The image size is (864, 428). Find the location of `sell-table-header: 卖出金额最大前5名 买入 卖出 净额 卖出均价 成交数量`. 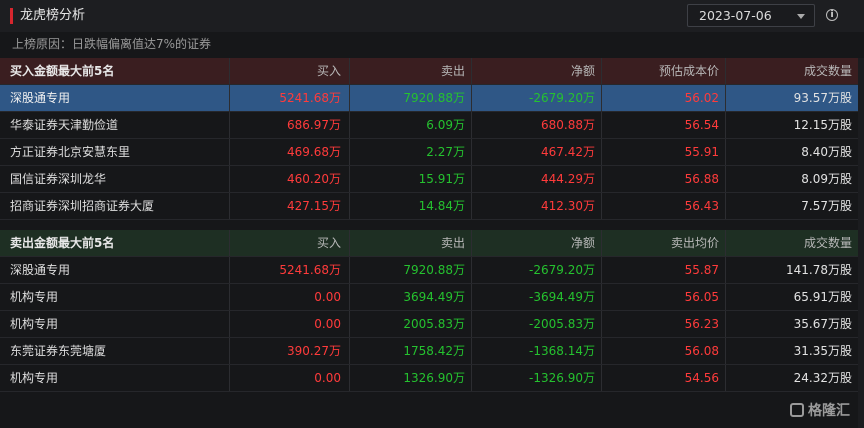

sell-table-header: 卖出金额最大前5名 买入 卖出 净额 卖出均价 成交数量 is located at coordinates (429, 243).